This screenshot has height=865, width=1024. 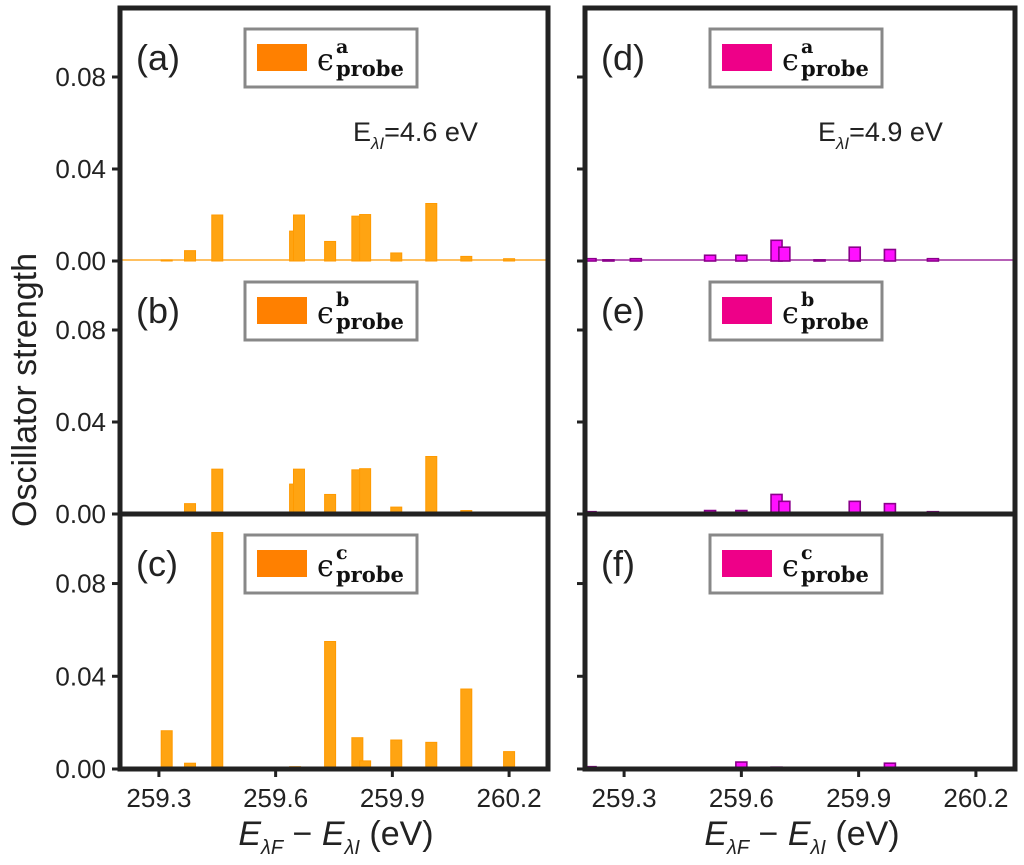 What do you see at coordinates (301, 404) in the screenshot?
I see `panel-b: 0.00 0.04 0.08 (b) ϵ b probe` at bounding box center [301, 404].